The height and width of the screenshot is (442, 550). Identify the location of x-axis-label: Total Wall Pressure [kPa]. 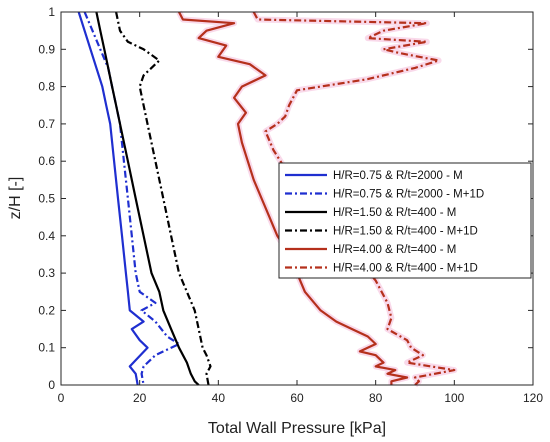
(297, 428).